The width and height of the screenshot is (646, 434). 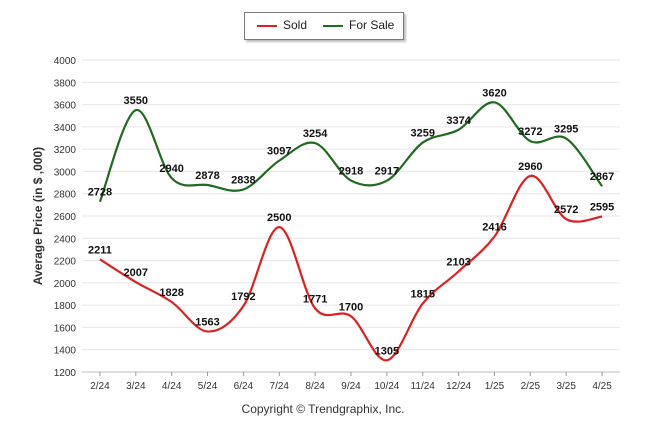 What do you see at coordinates (530, 132) in the screenshot?
I see `data-label-for-sale: 3272` at bounding box center [530, 132].